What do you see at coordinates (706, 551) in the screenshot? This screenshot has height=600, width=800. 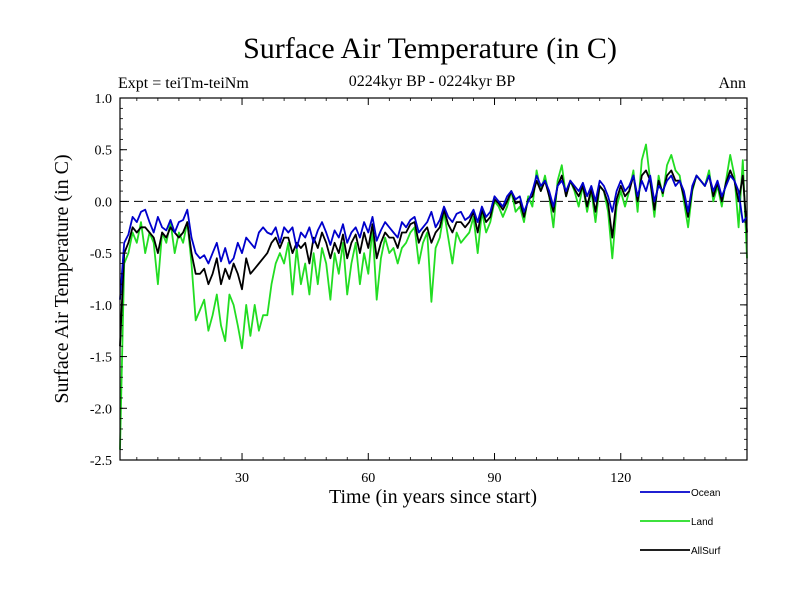 I see `legend-label-allsurf: AllSurf` at bounding box center [706, 551].